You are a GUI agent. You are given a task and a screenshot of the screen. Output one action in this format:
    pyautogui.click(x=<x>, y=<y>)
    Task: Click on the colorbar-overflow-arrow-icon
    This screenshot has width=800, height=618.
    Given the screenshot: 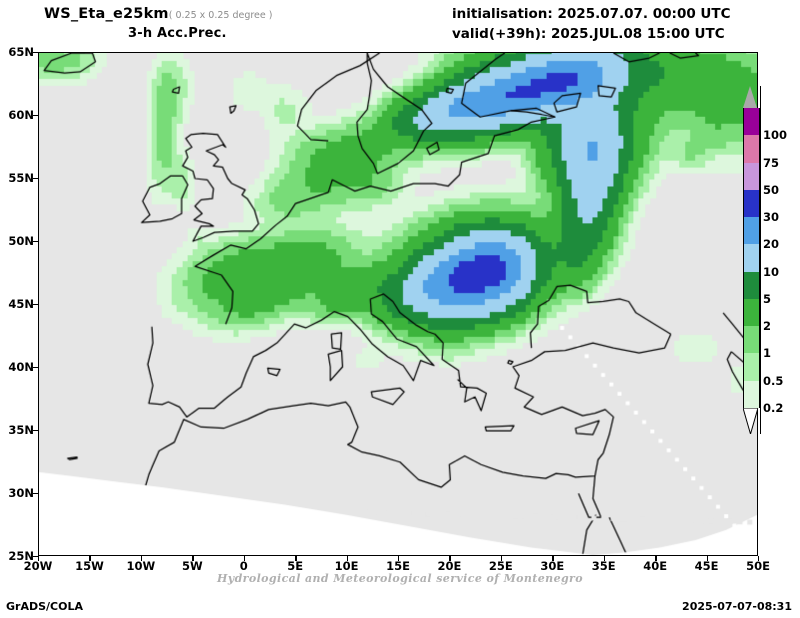 What is the action you would take?
    pyautogui.click(x=750, y=97)
    